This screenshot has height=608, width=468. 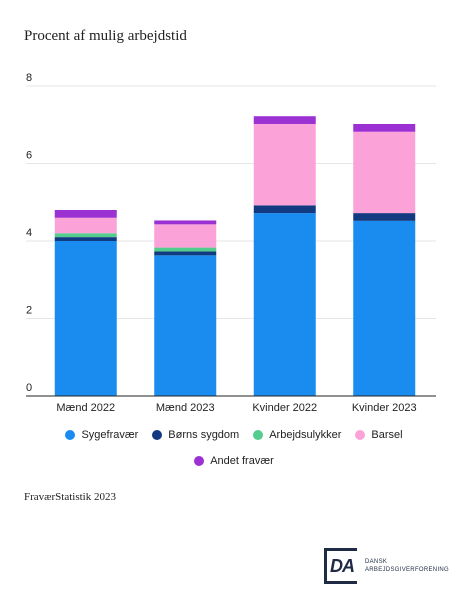 What do you see at coordinates (384, 408) in the screenshot?
I see `x-tick-label: Kvinder 2023` at bounding box center [384, 408].